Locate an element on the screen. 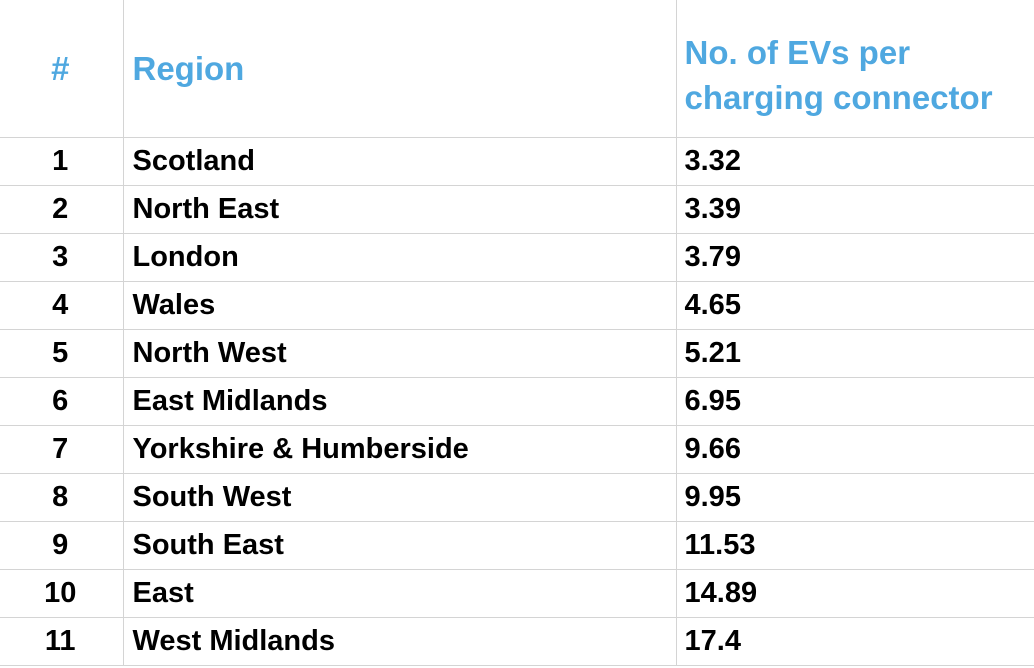 This screenshot has height=668, width=1034. value-cell: 9.95 is located at coordinates (854, 497).